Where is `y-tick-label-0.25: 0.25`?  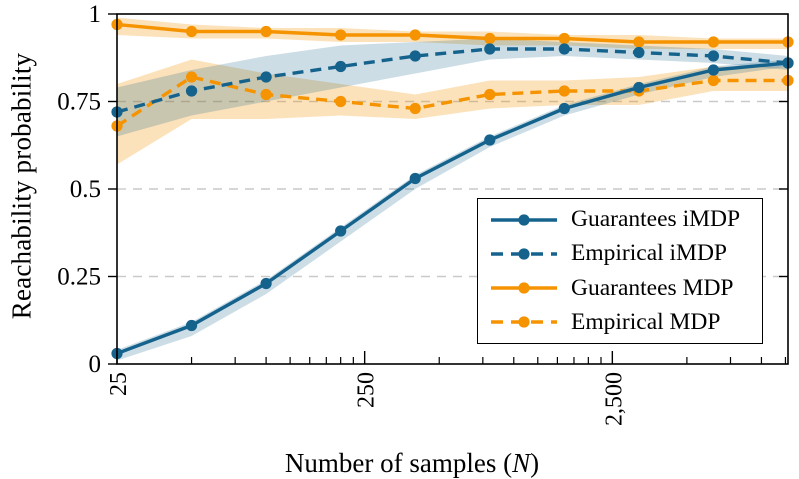 y-tick-label-0.25: 0.25 is located at coordinates (79, 277).